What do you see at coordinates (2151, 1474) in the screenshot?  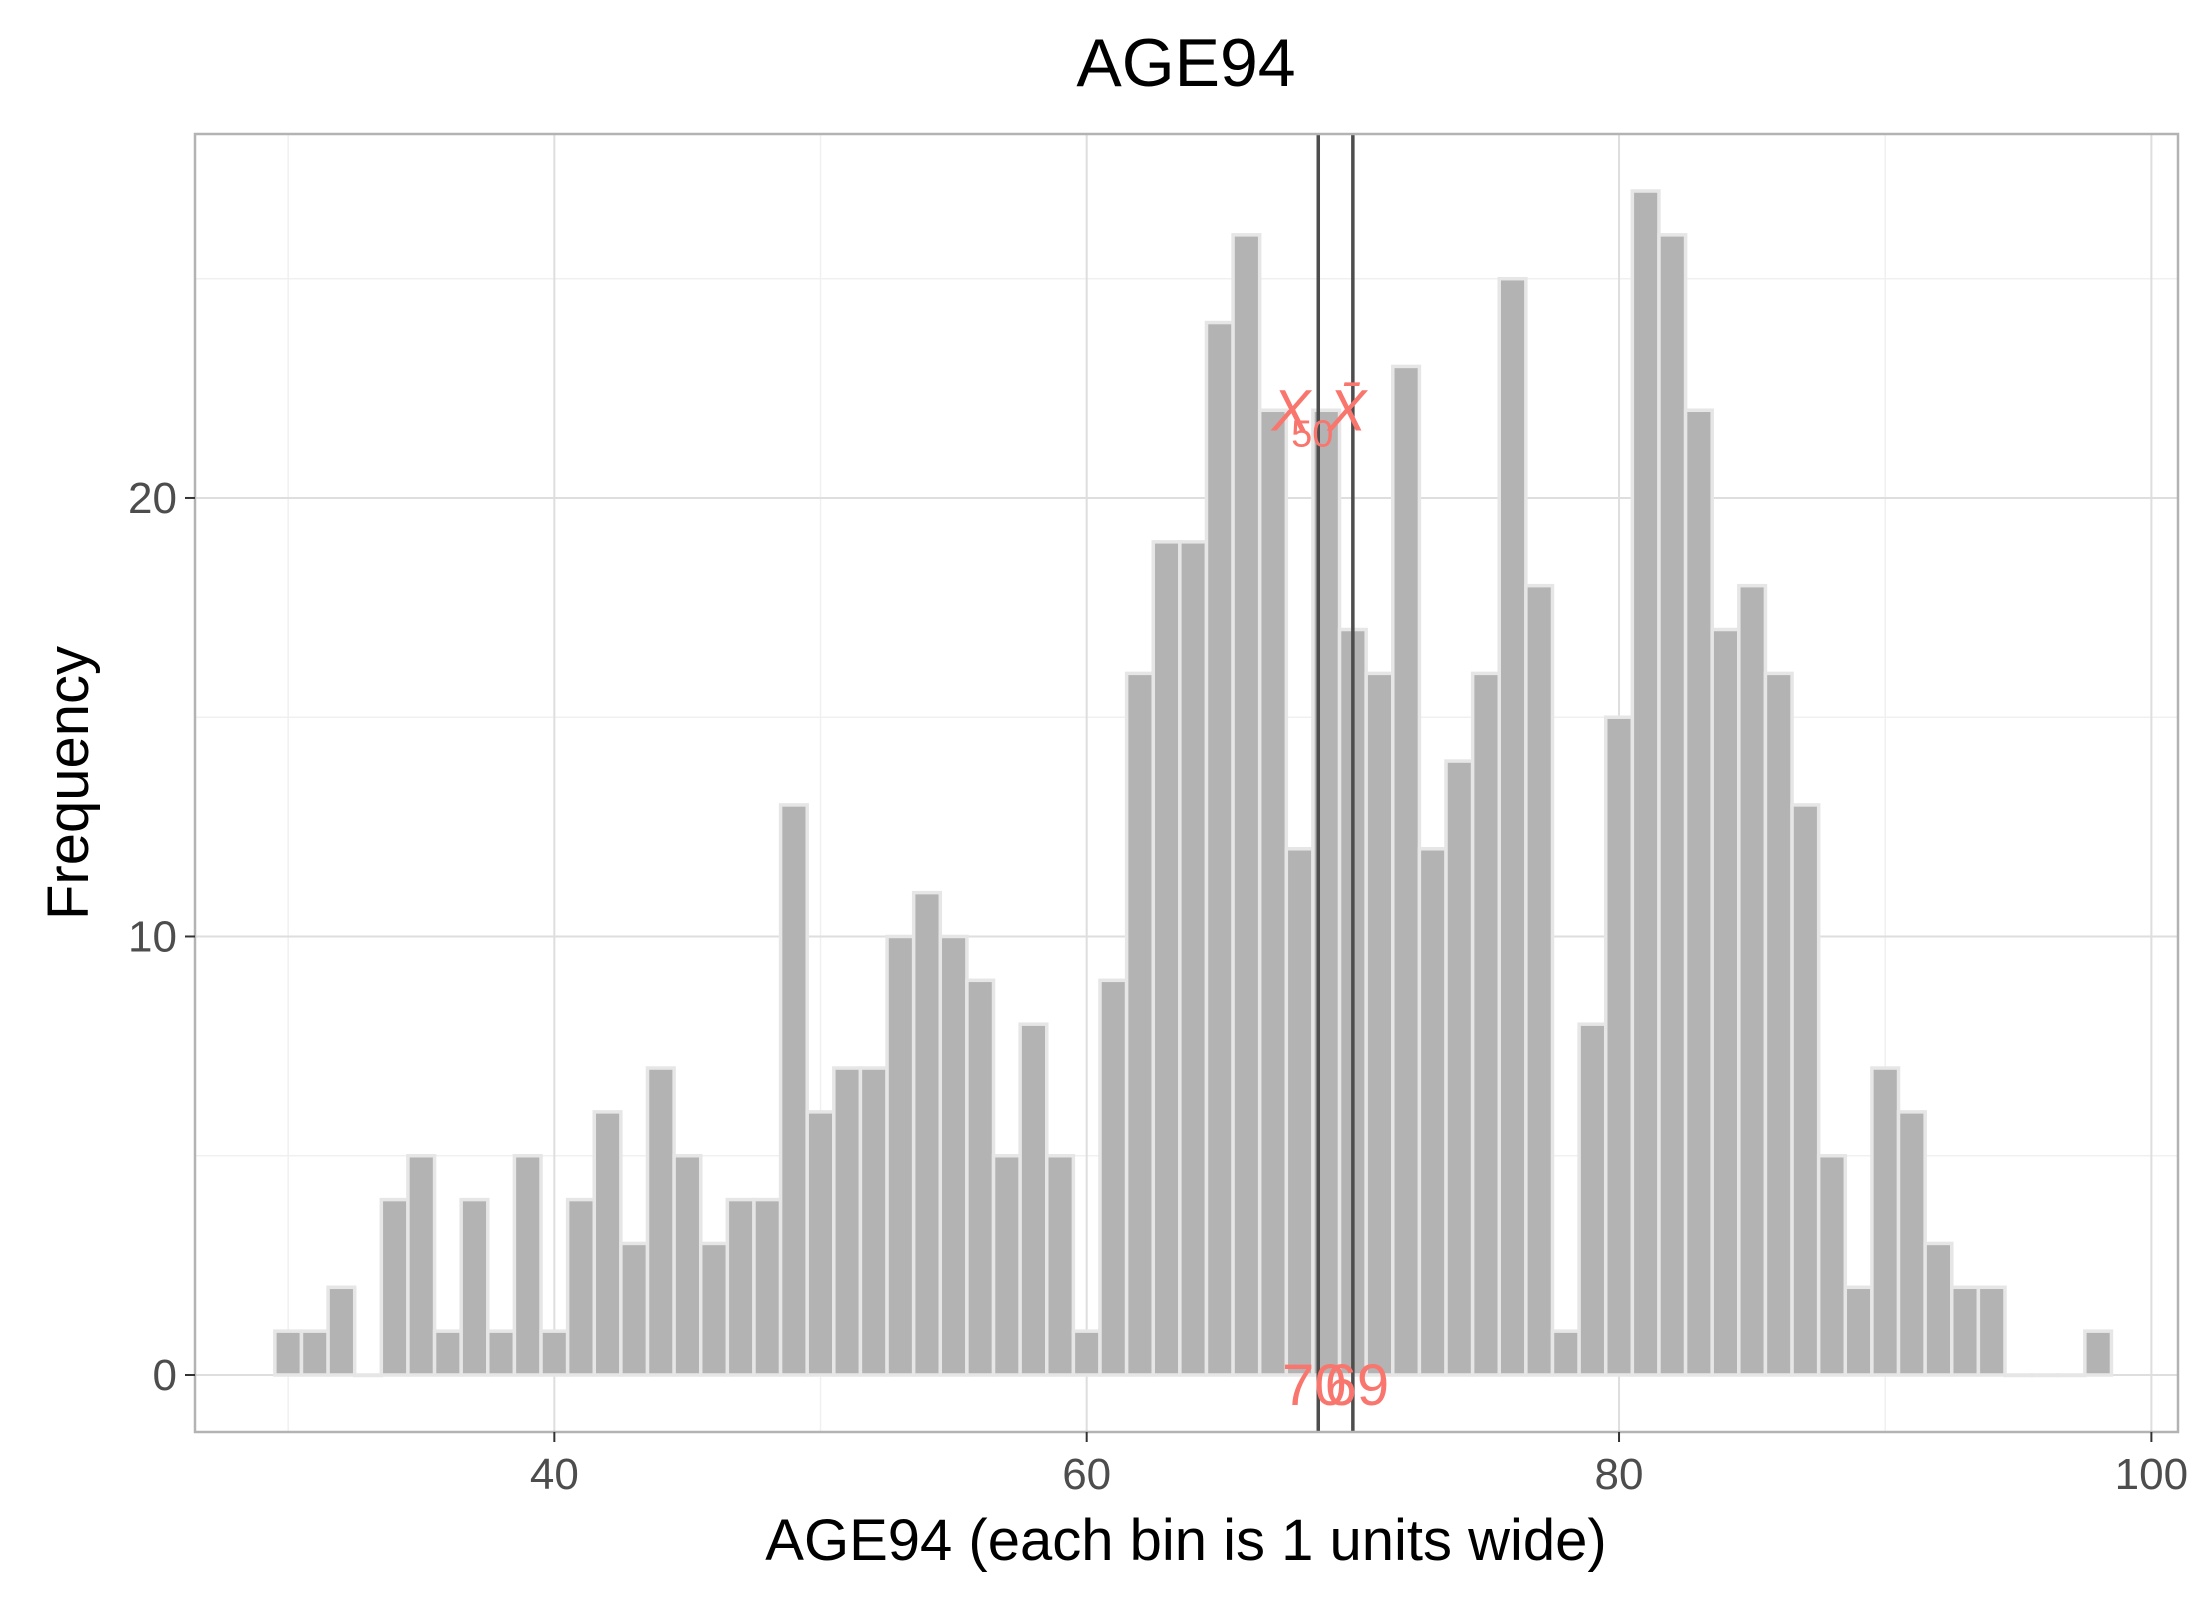 I see `x-tick-label: 100` at bounding box center [2151, 1474].